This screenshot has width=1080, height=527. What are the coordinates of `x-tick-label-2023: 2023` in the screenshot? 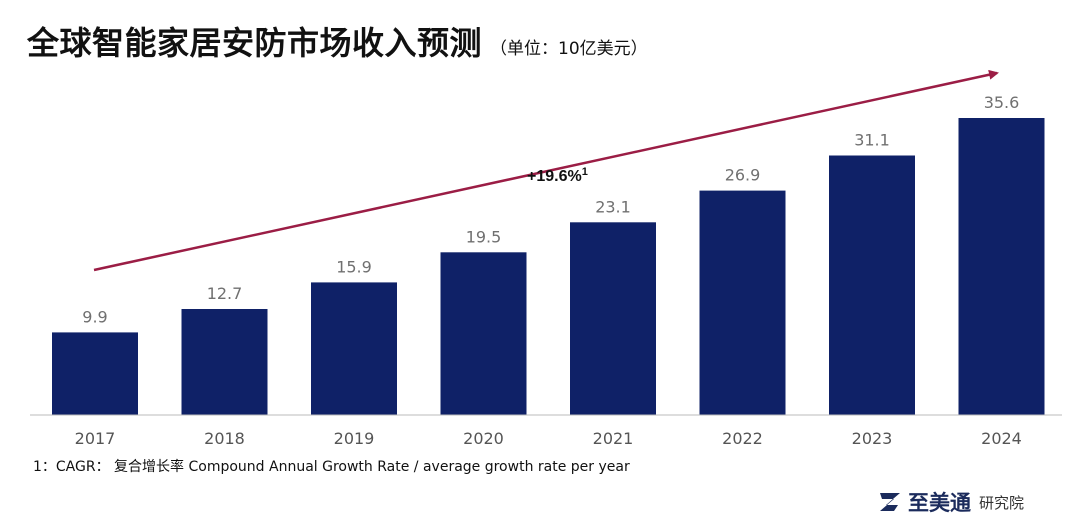 It's located at (872, 438).